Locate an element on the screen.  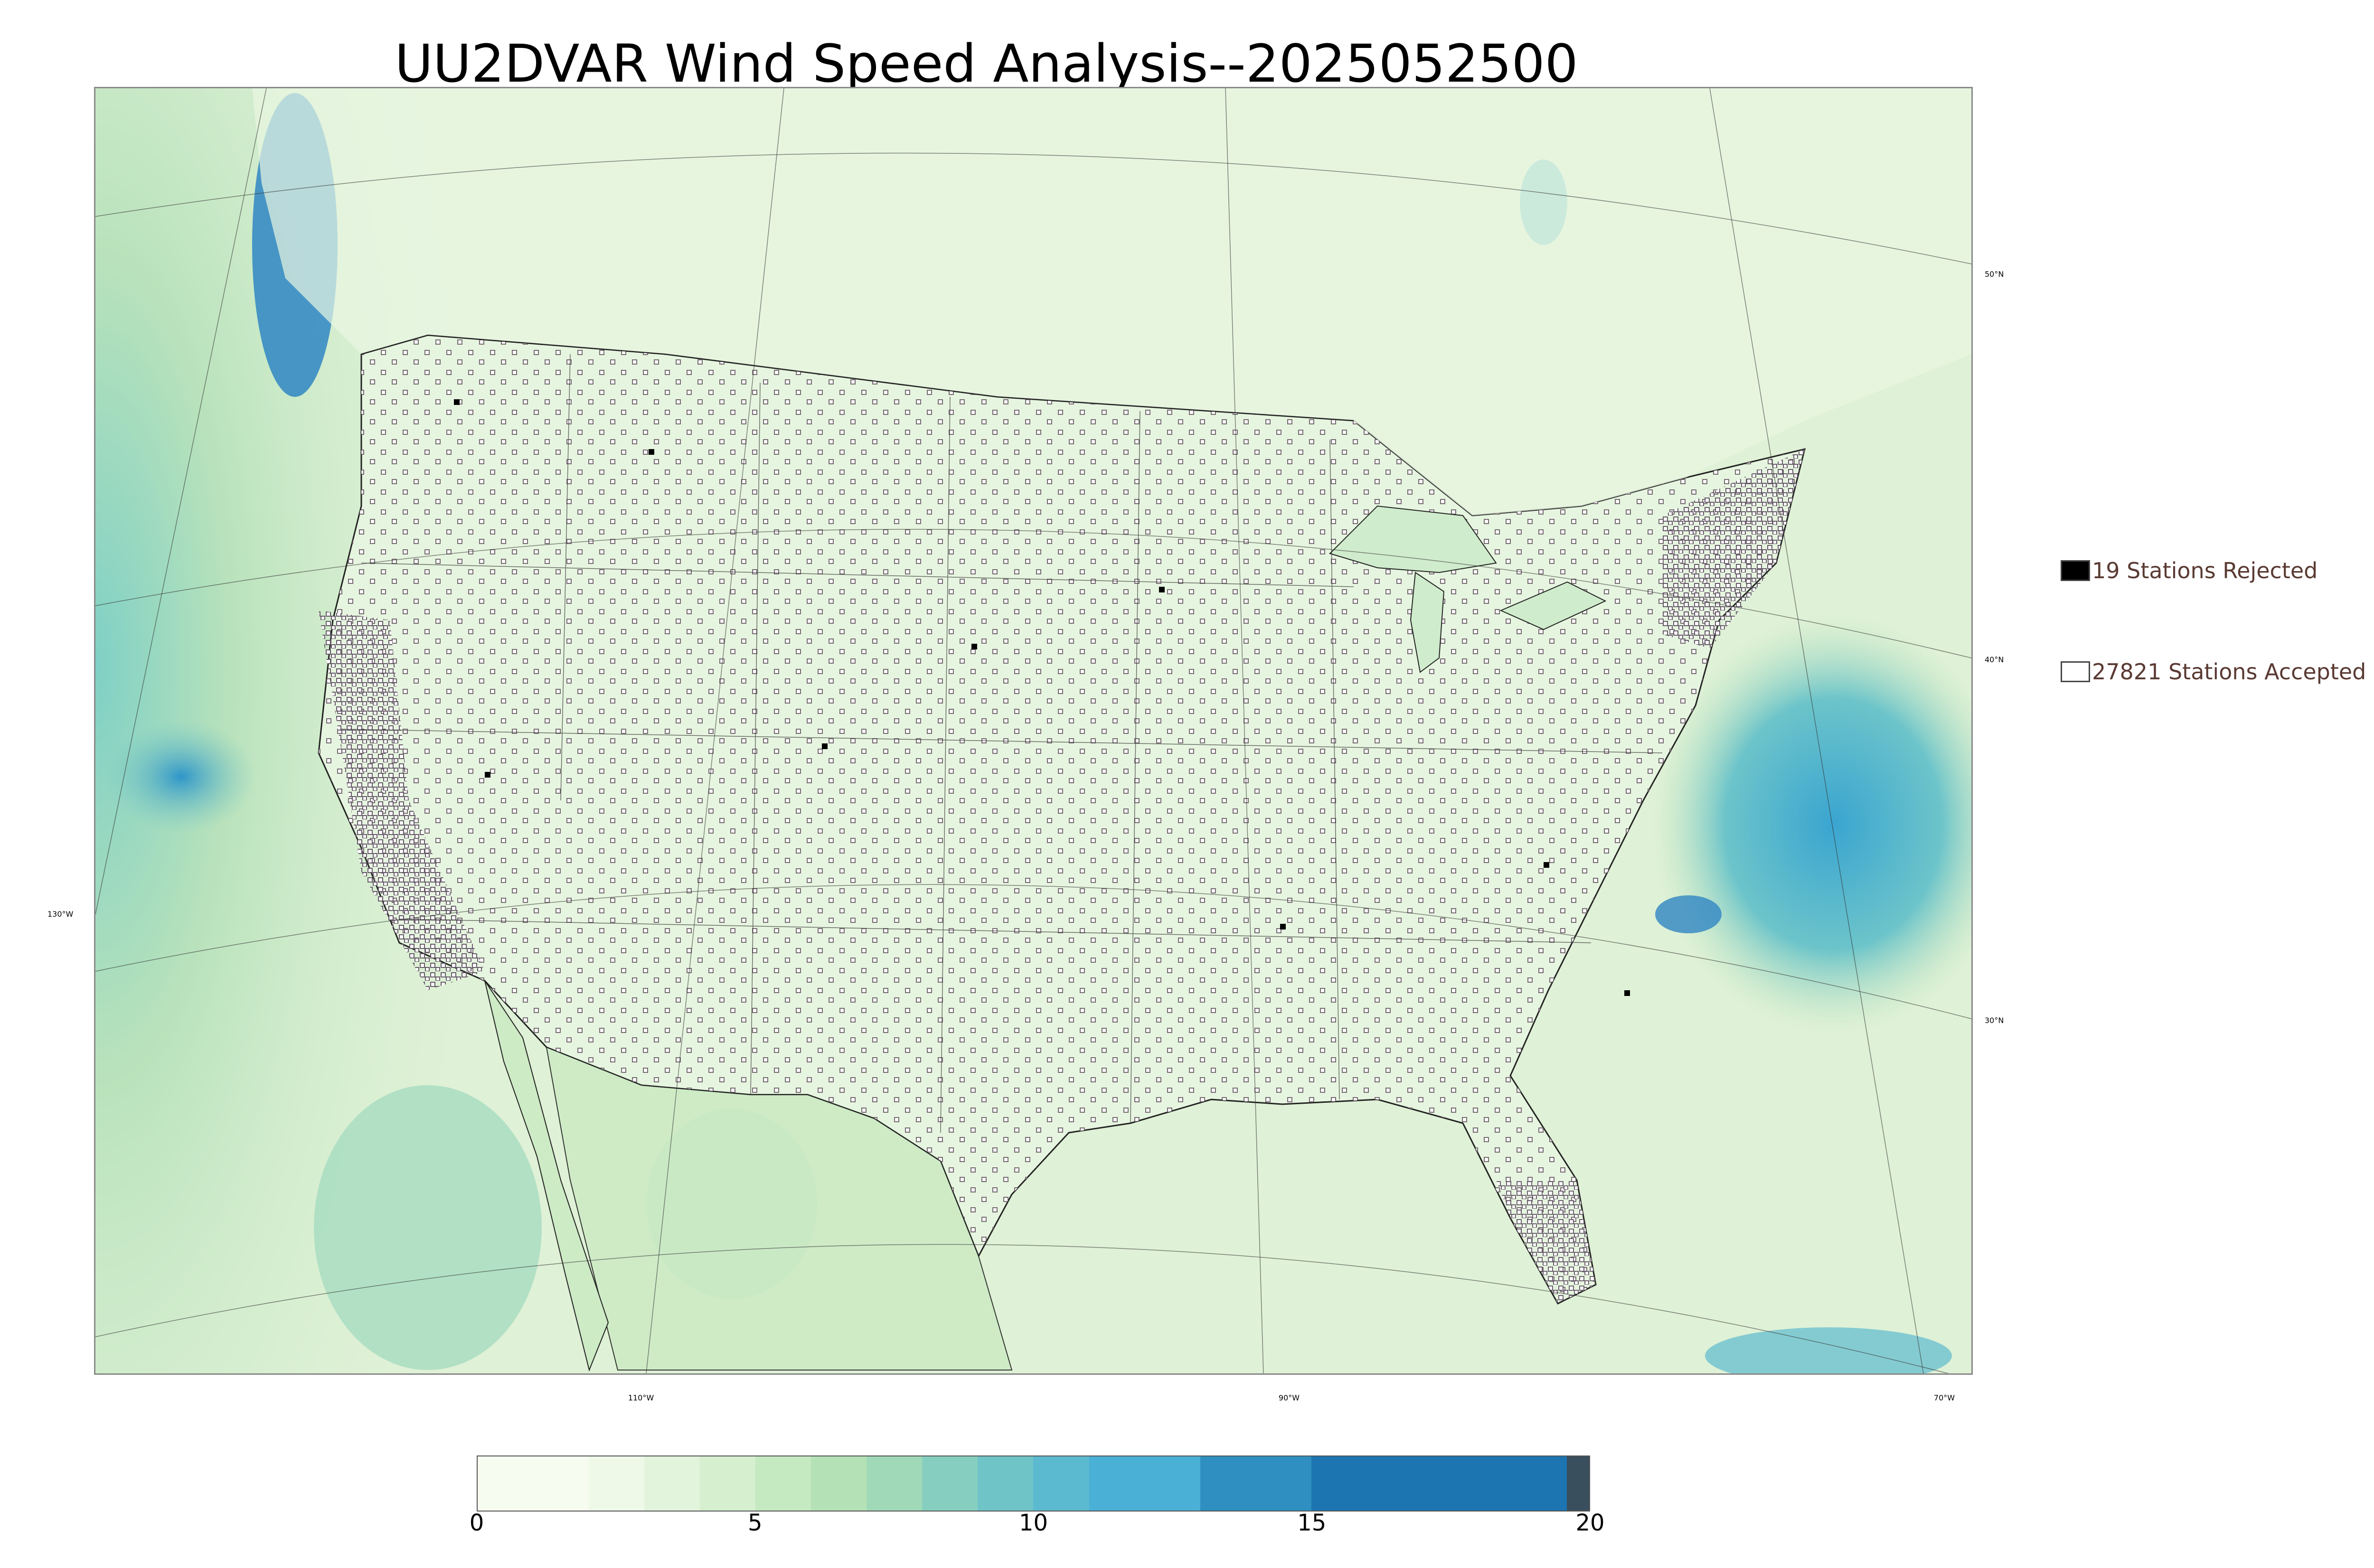
legend-rejected-label: 19 Stations Rejected is located at coordinates (2205, 570).